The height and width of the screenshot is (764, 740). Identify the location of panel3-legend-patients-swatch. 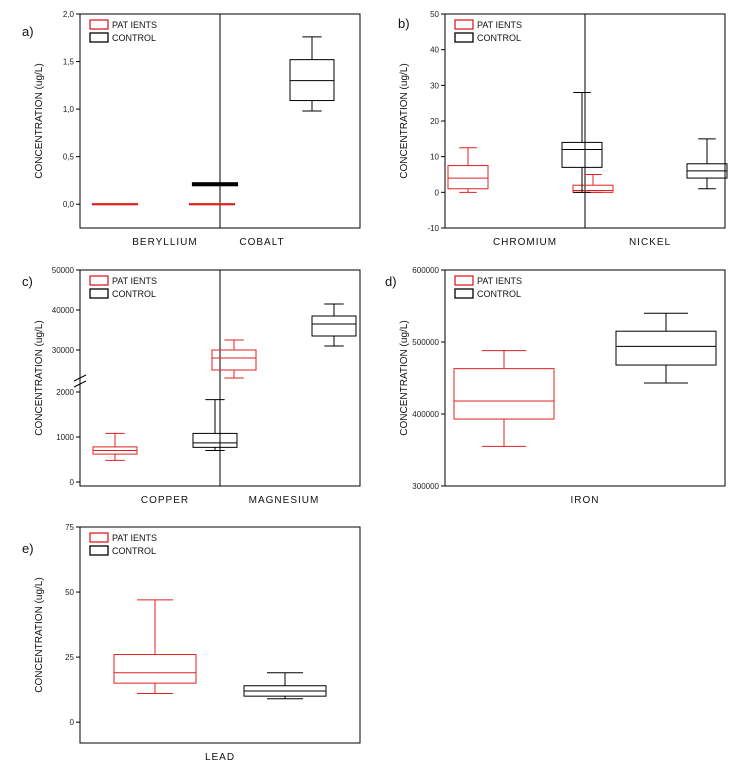
(99, 280).